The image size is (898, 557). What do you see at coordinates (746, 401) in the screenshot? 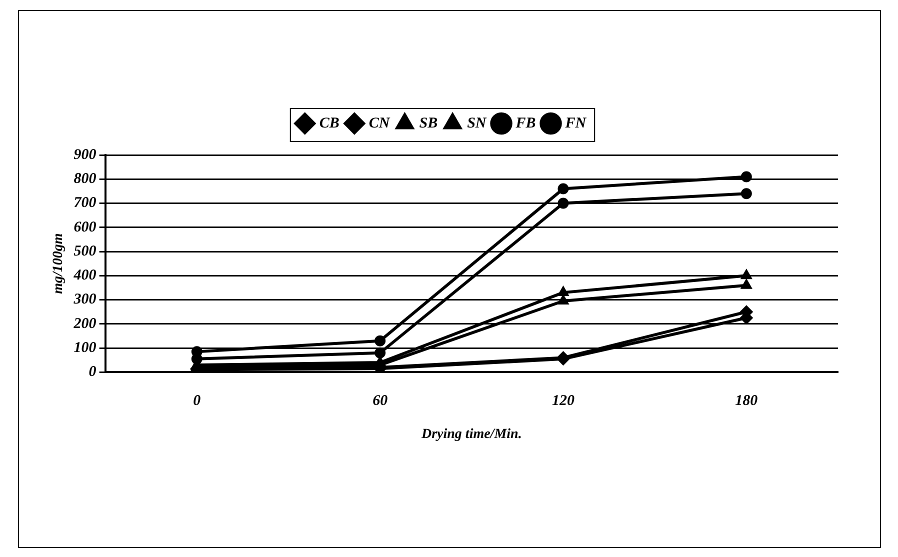
I see `x-tick-label: 180` at bounding box center [746, 401].